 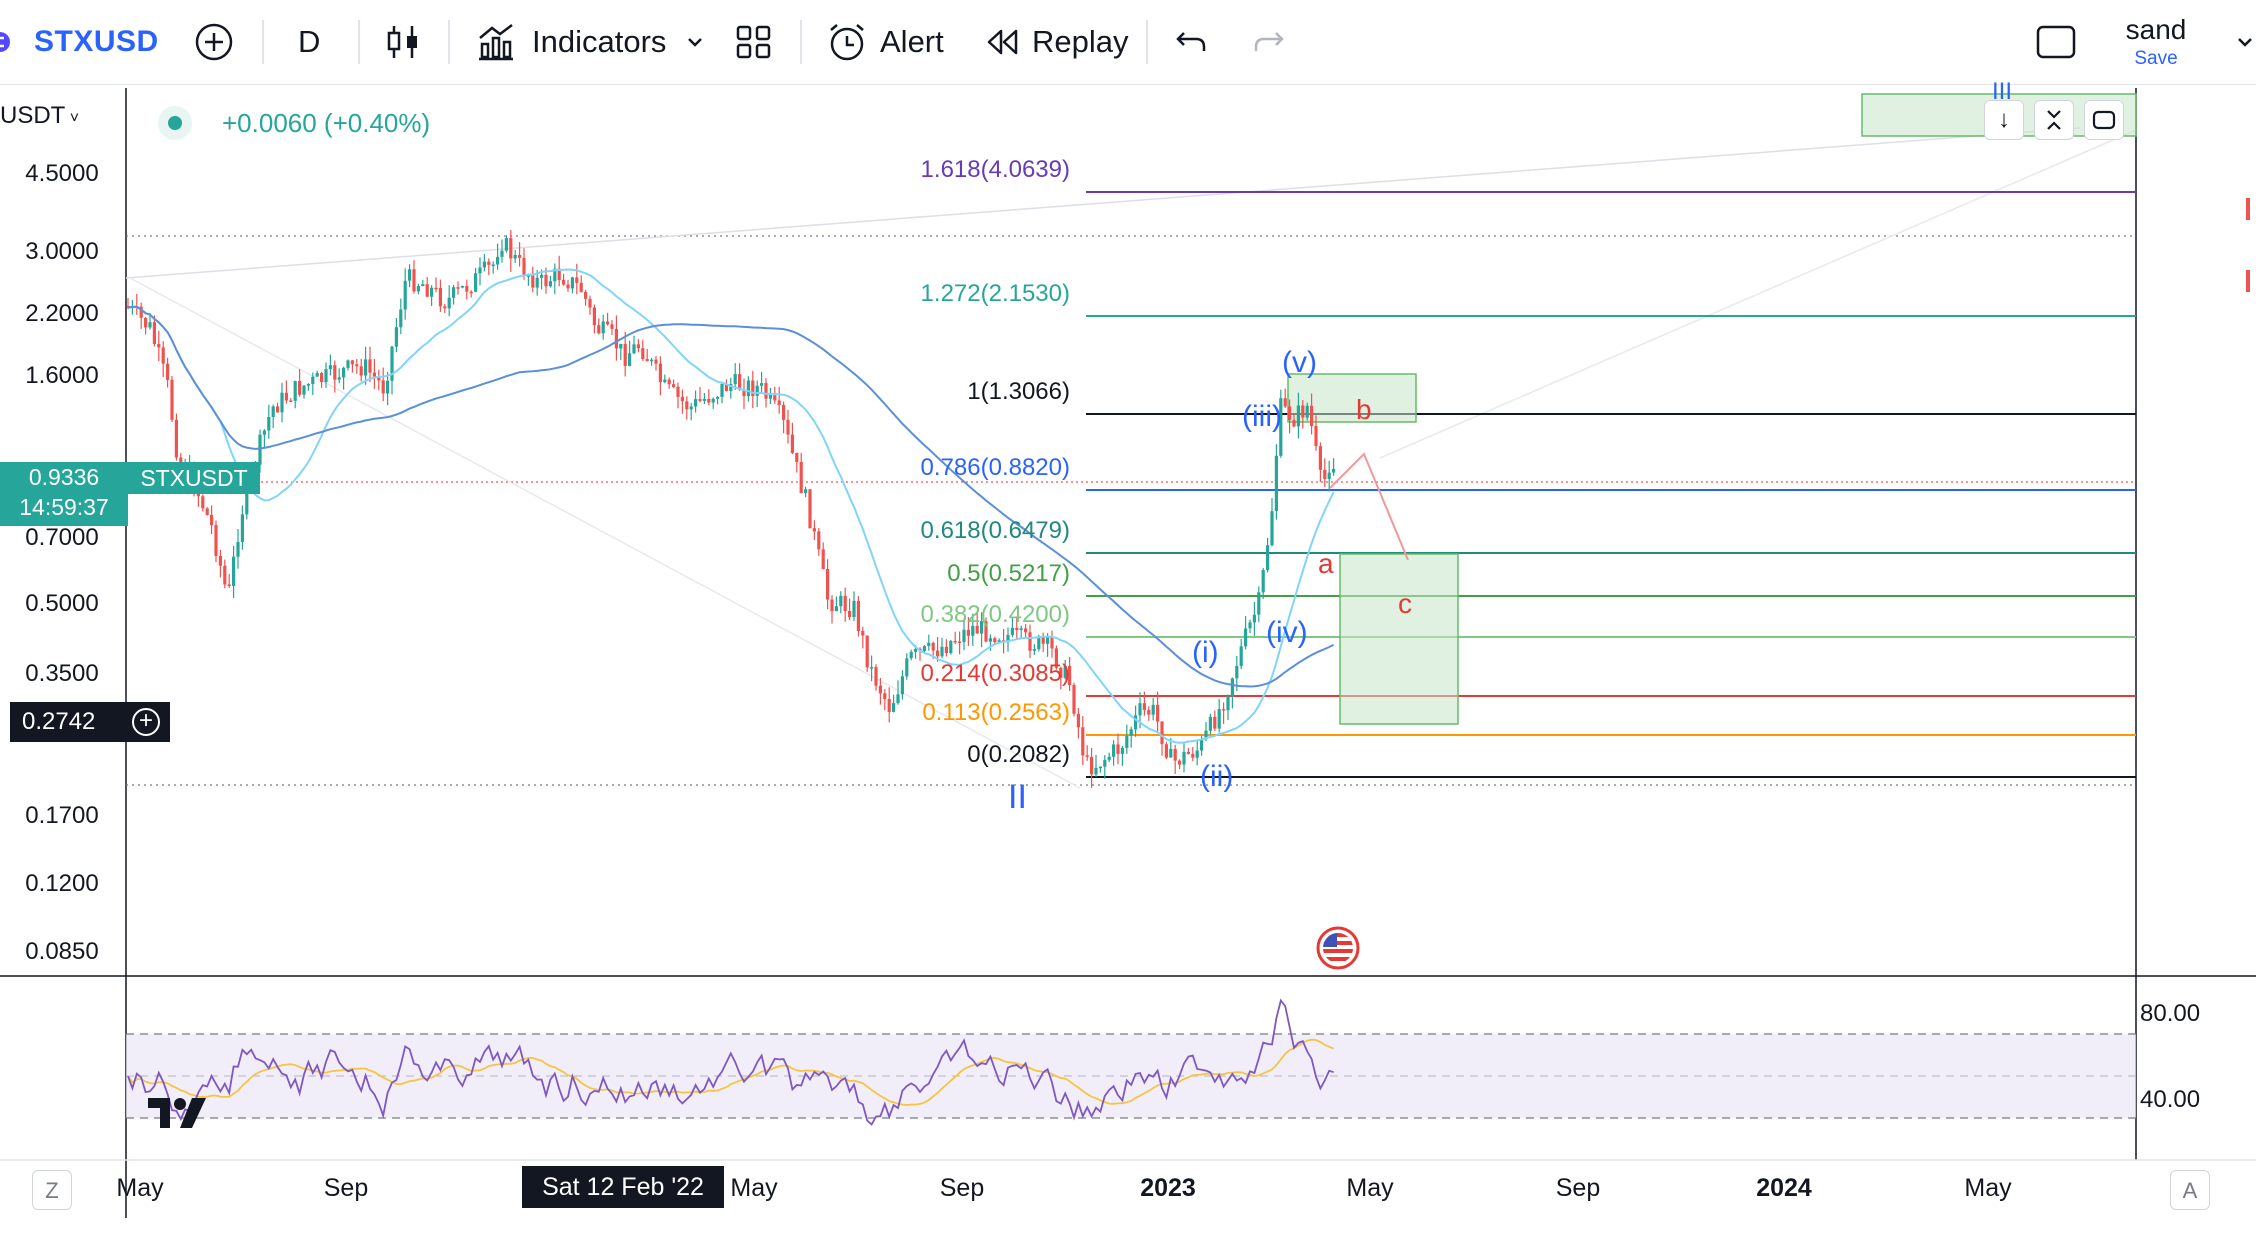 What do you see at coordinates (695, 42) in the screenshot?
I see `indicators-dropdown` at bounding box center [695, 42].